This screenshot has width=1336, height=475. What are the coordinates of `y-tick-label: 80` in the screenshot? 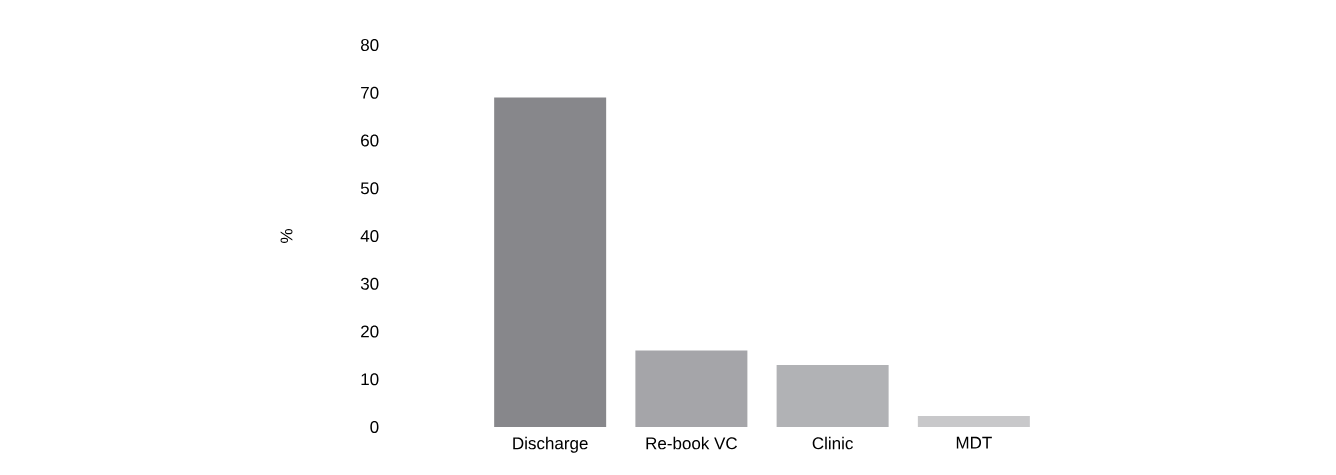 It's located at (369, 45).